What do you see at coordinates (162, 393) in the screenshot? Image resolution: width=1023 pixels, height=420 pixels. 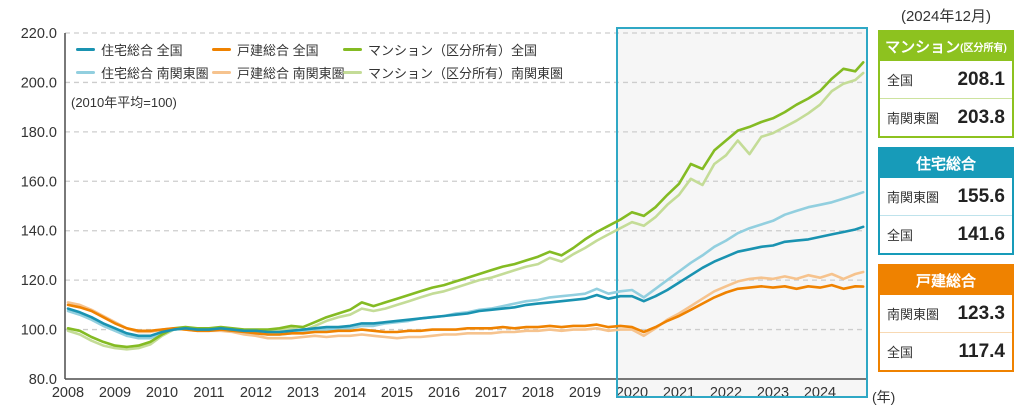 I see `x-tick-label-2010: 2010` at bounding box center [162, 393].